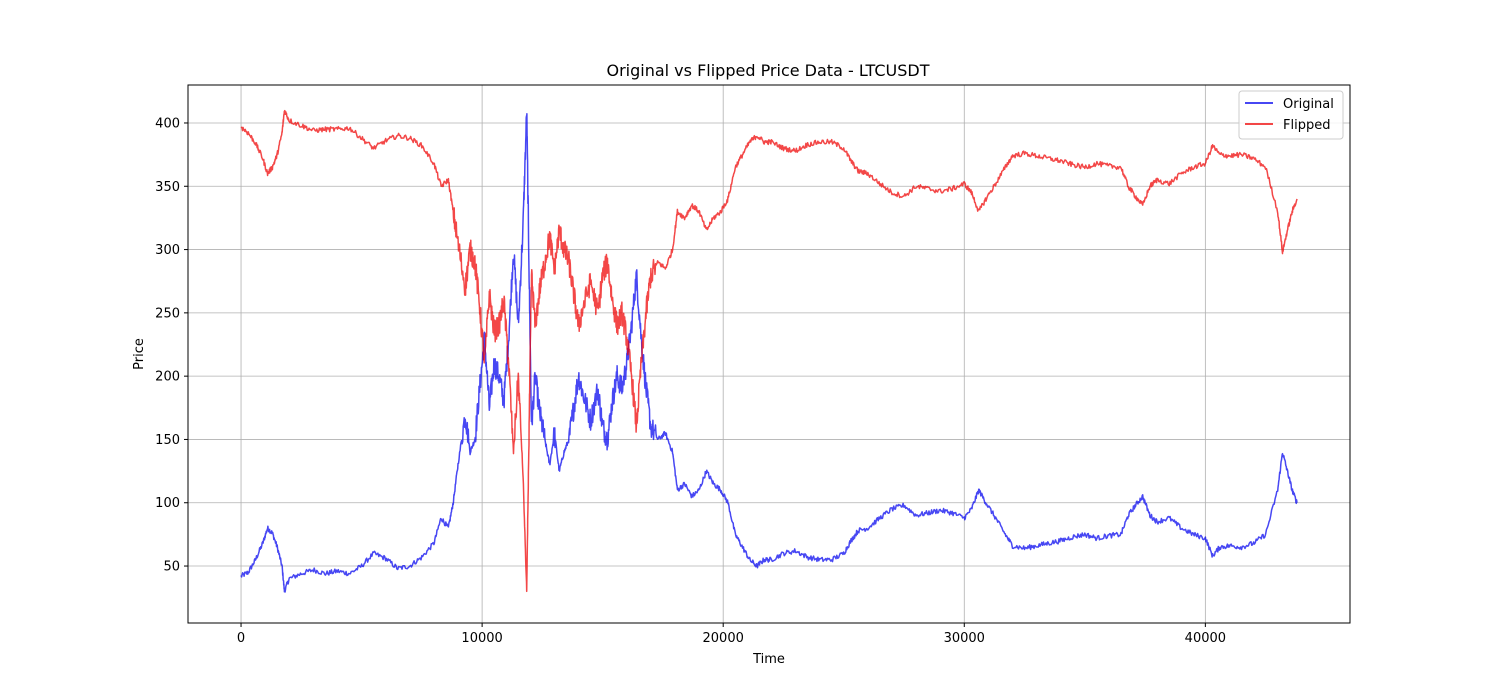  What do you see at coordinates (171, 567) in the screenshot?
I see `y-tick-label: 50` at bounding box center [171, 567].